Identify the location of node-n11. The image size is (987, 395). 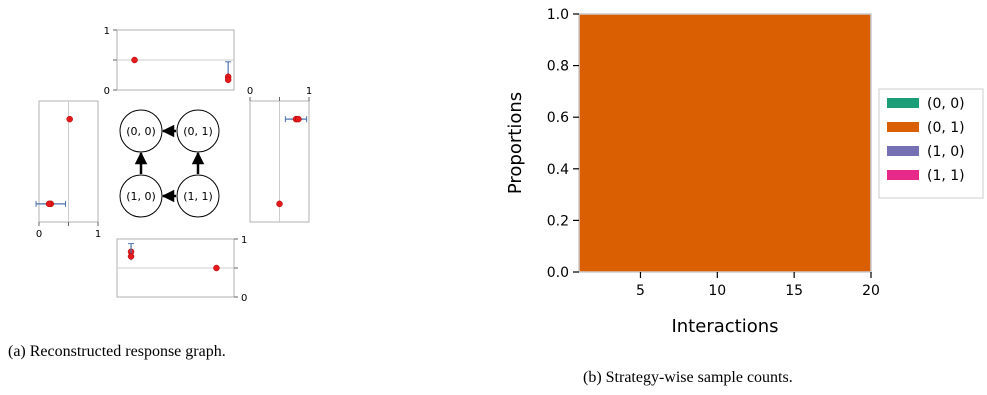
(198, 196).